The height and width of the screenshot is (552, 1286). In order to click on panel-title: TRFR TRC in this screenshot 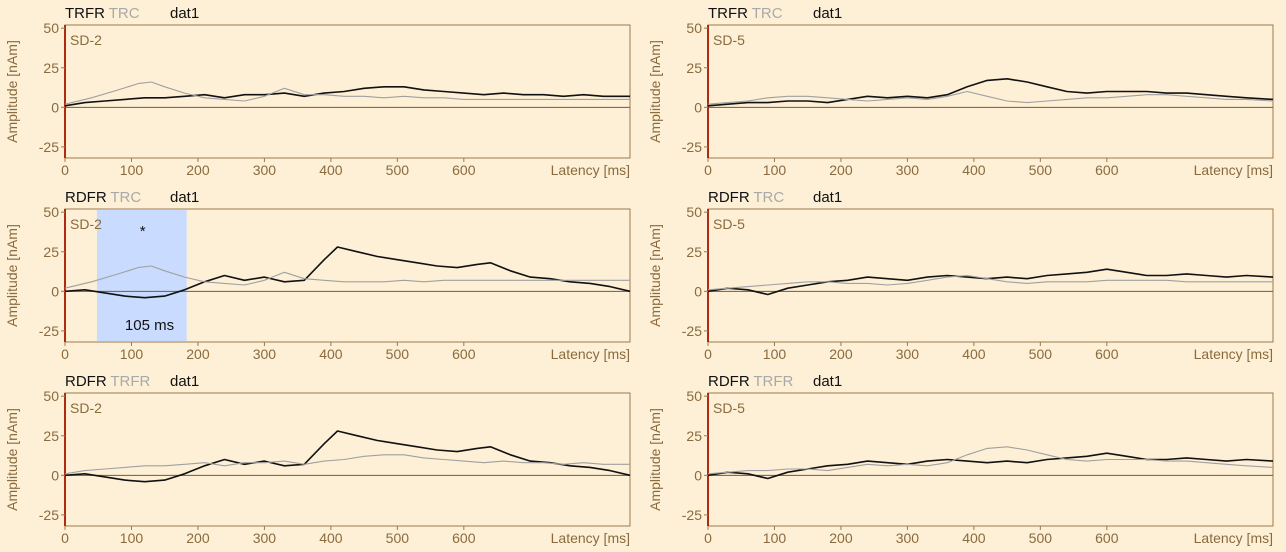, I will do `click(102, 13)`.